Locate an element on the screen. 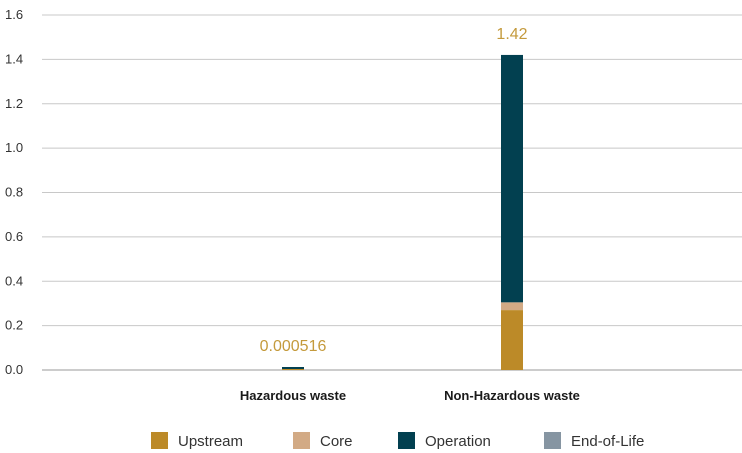 The height and width of the screenshot is (453, 742). y-tick-label: 0.6 is located at coordinates (14, 236).